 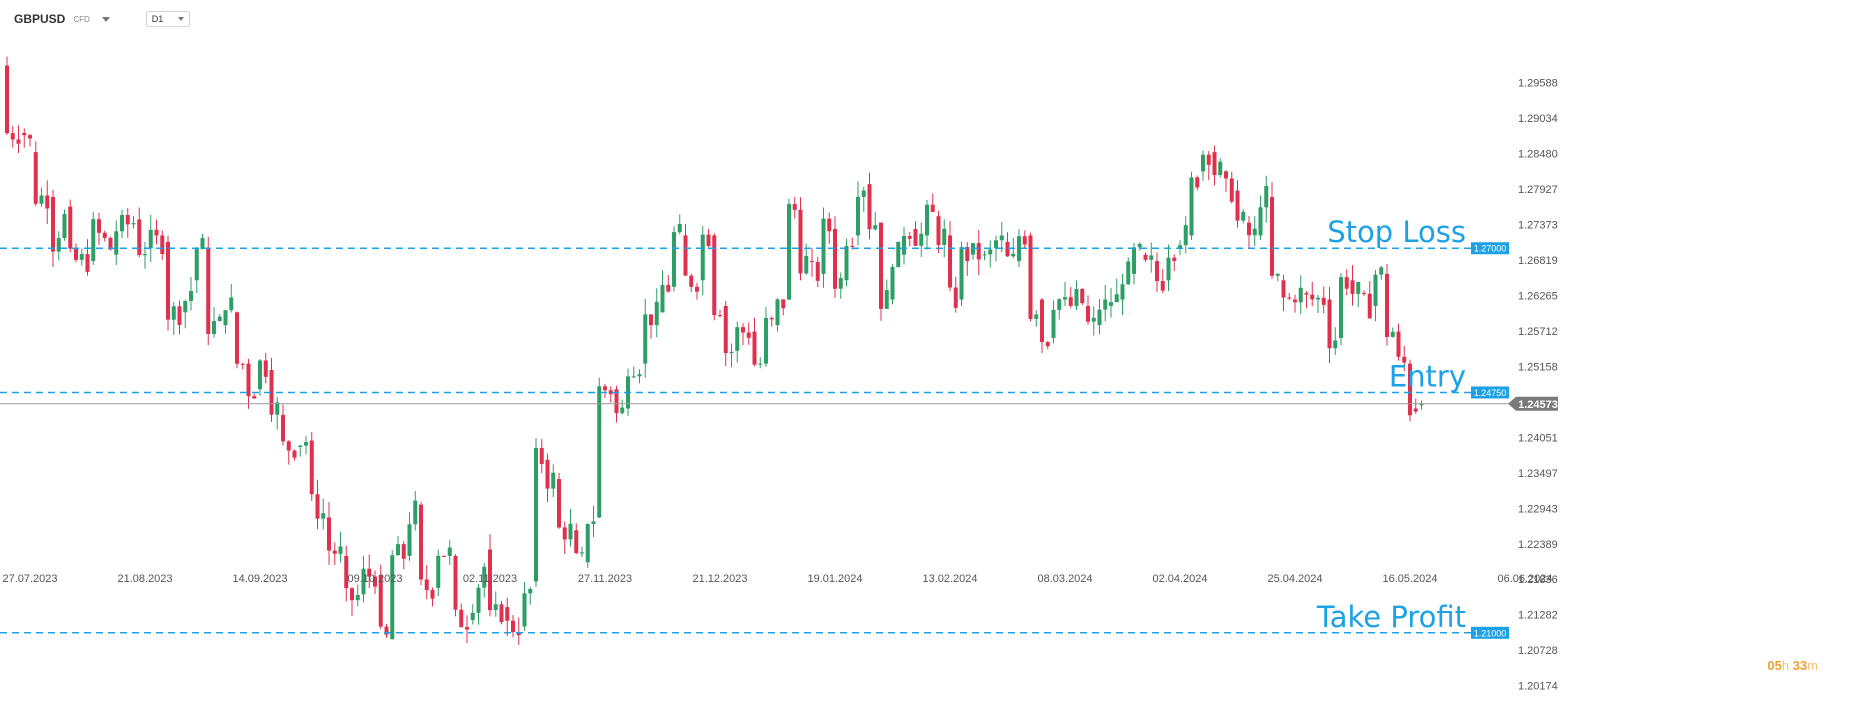 I want to click on price-tick-label: 1.22943, so click(x=1538, y=509).